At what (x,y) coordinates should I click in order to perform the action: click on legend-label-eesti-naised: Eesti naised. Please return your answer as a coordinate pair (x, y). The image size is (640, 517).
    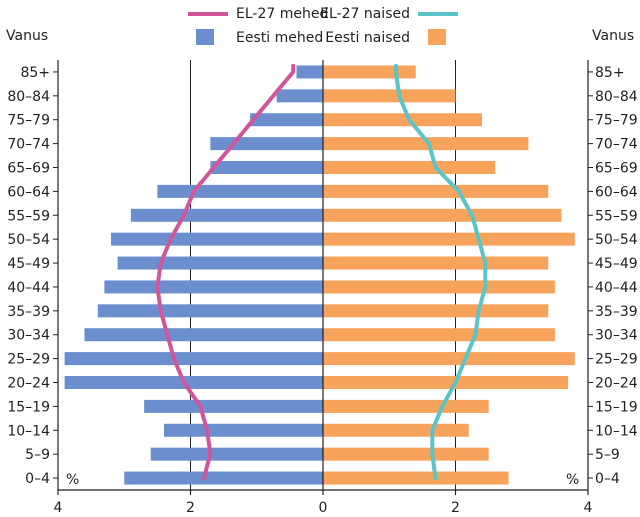
    Looking at the image, I should click on (367, 38).